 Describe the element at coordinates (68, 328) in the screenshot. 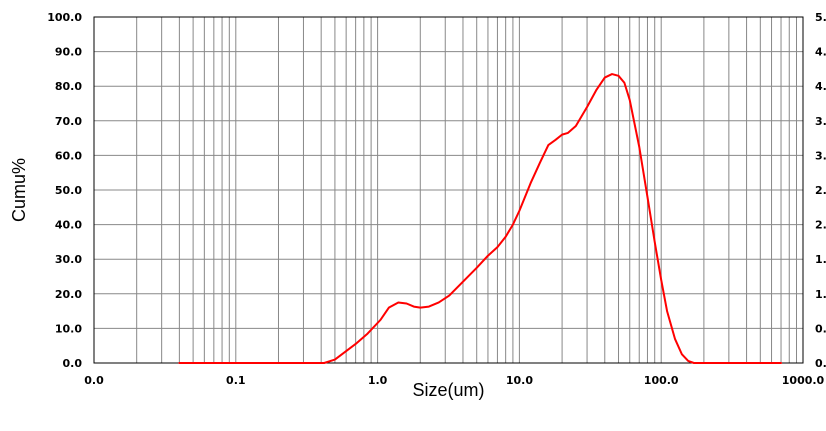

I see `y-tick-label: 10.0` at that location.